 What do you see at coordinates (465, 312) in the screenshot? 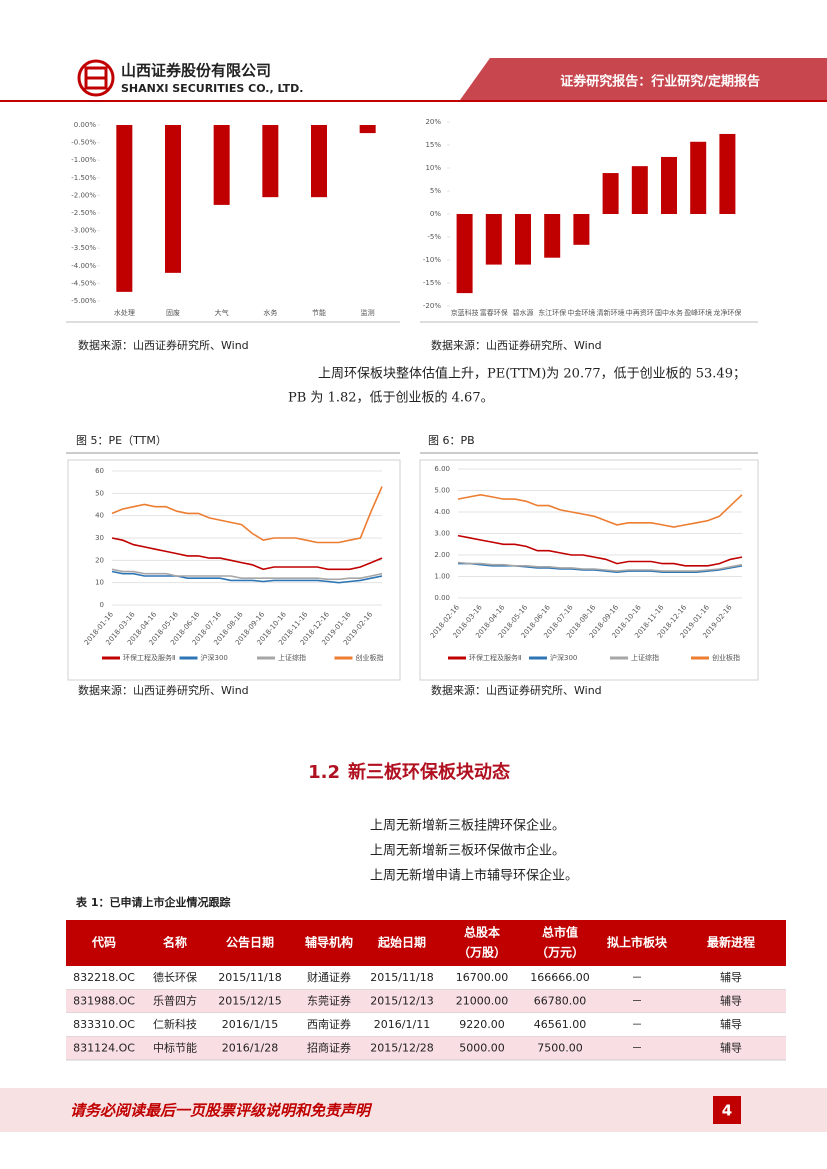
I see `x-tick-label: 京蓝科技` at bounding box center [465, 312].